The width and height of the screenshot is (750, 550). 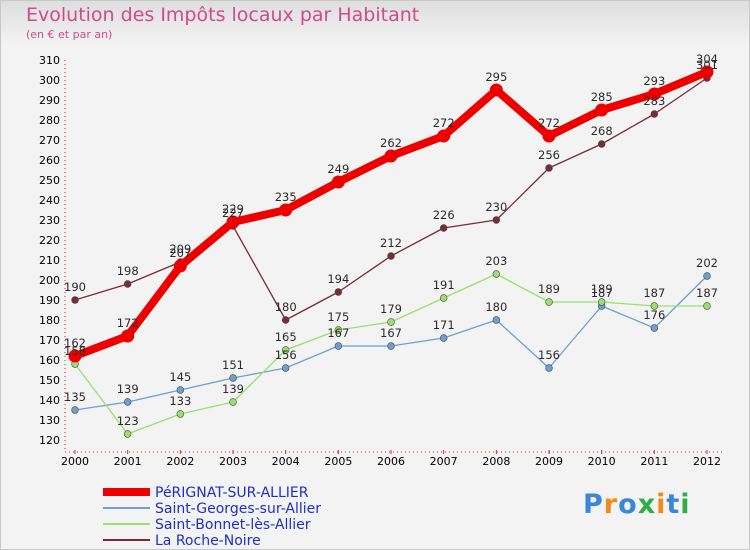 I want to click on data-label: 285, so click(x=602, y=97).